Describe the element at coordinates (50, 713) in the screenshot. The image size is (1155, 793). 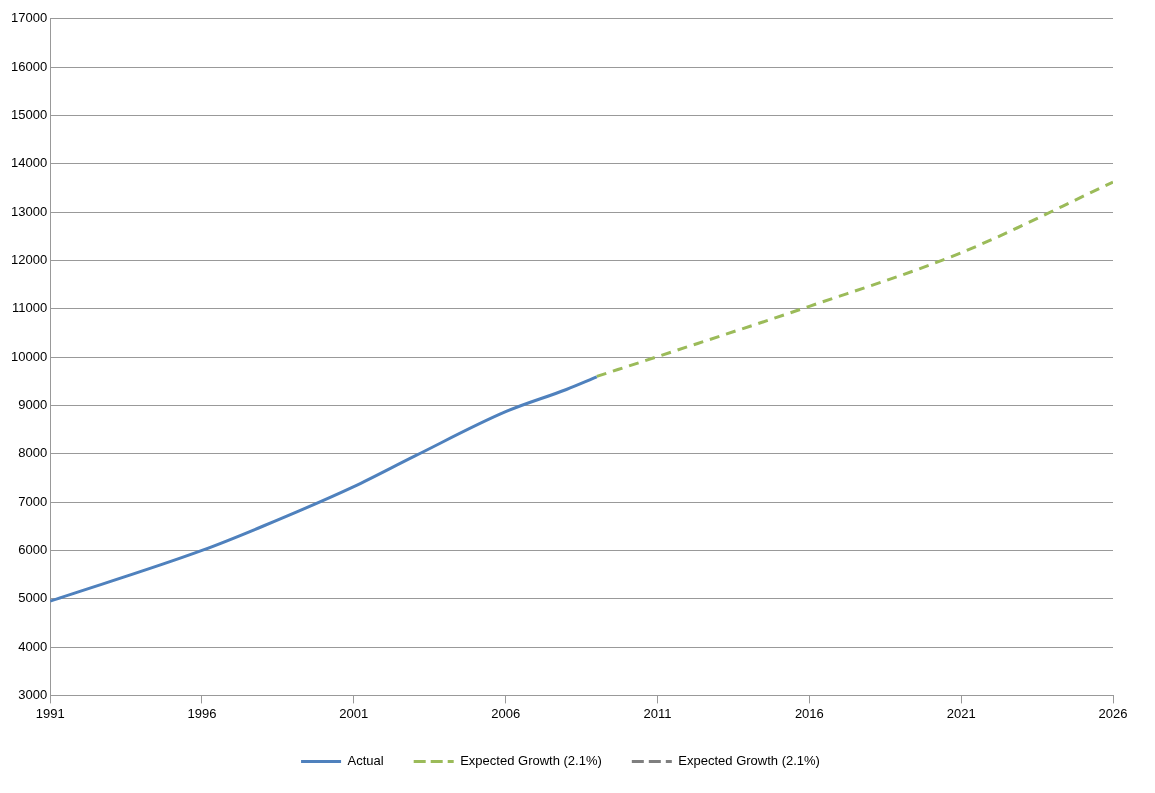
I see `x-tick-label: 1991` at that location.